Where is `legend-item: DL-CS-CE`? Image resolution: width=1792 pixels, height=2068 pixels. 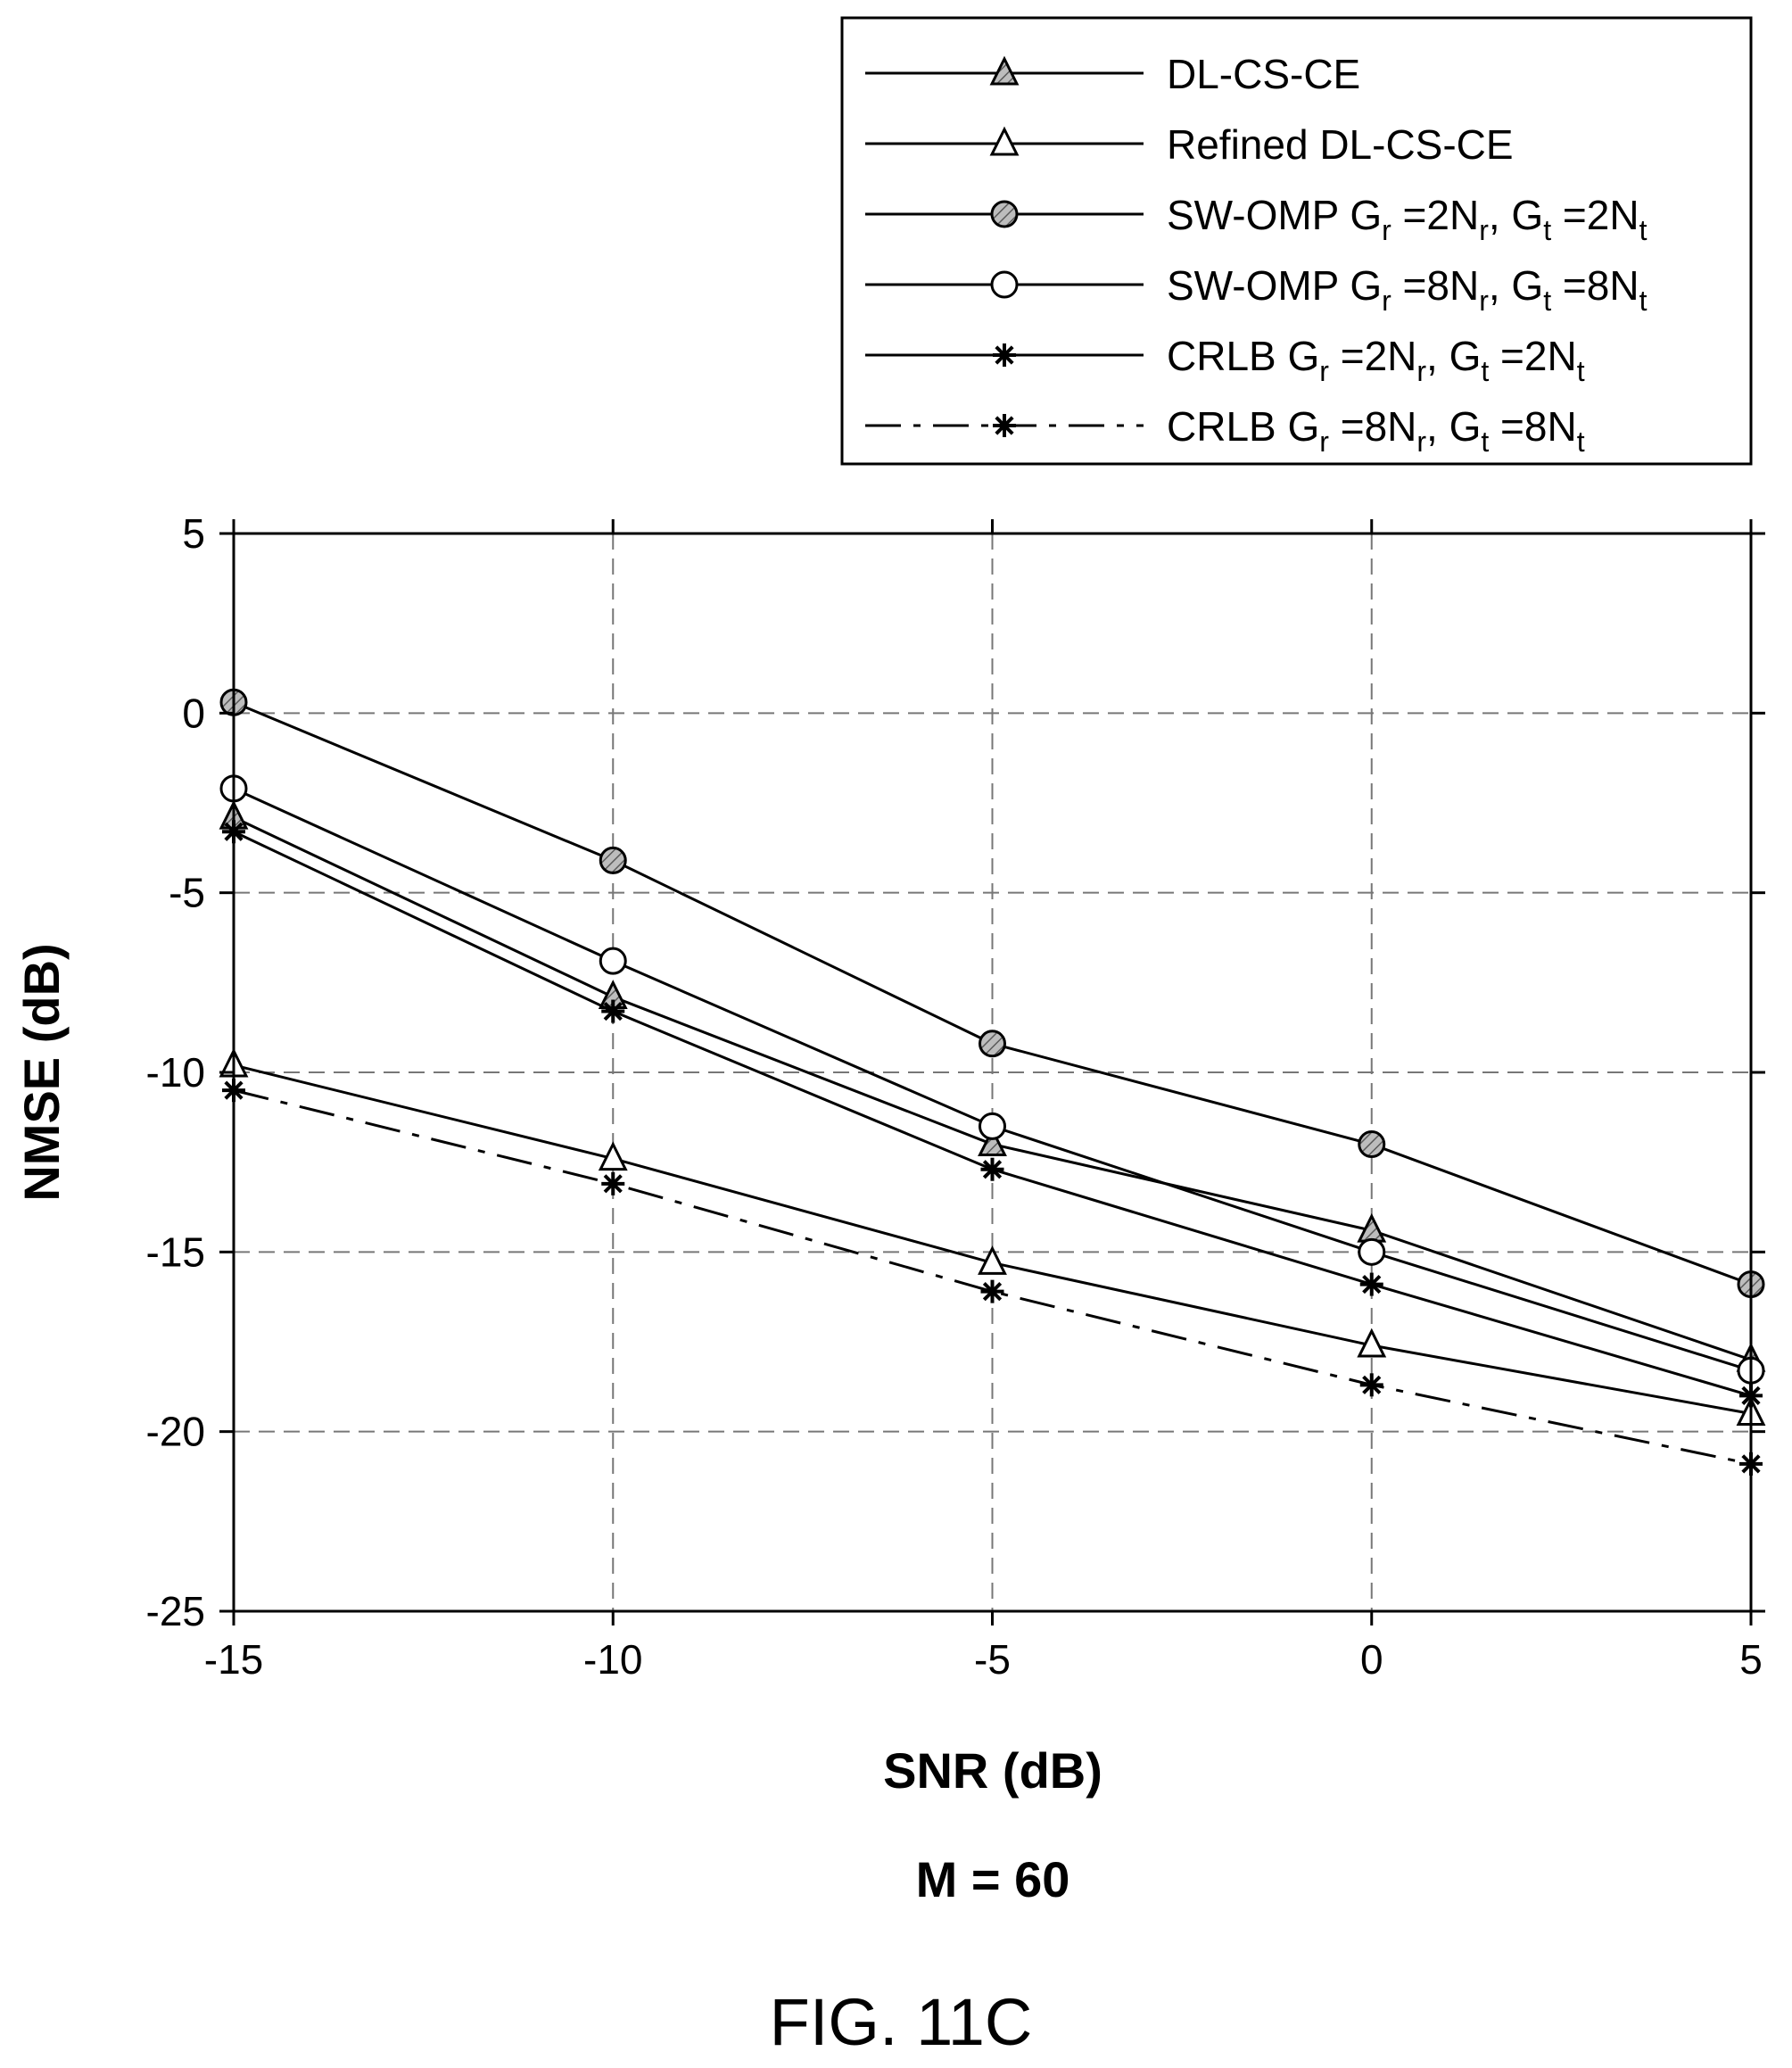 legend-item: DL-CS-CE is located at coordinates (1112, 74).